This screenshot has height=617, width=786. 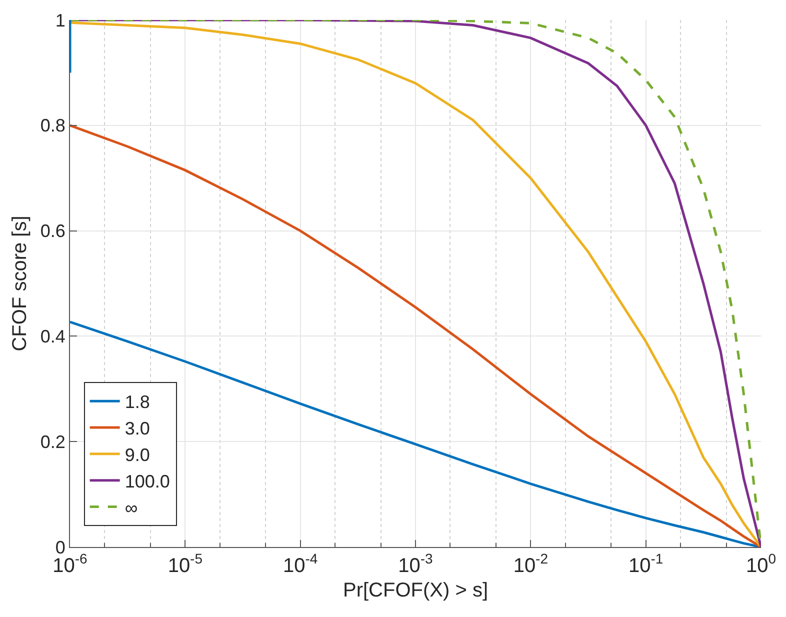 I want to click on x-tick-label: 10$^{-1}$, so click(x=646, y=563).